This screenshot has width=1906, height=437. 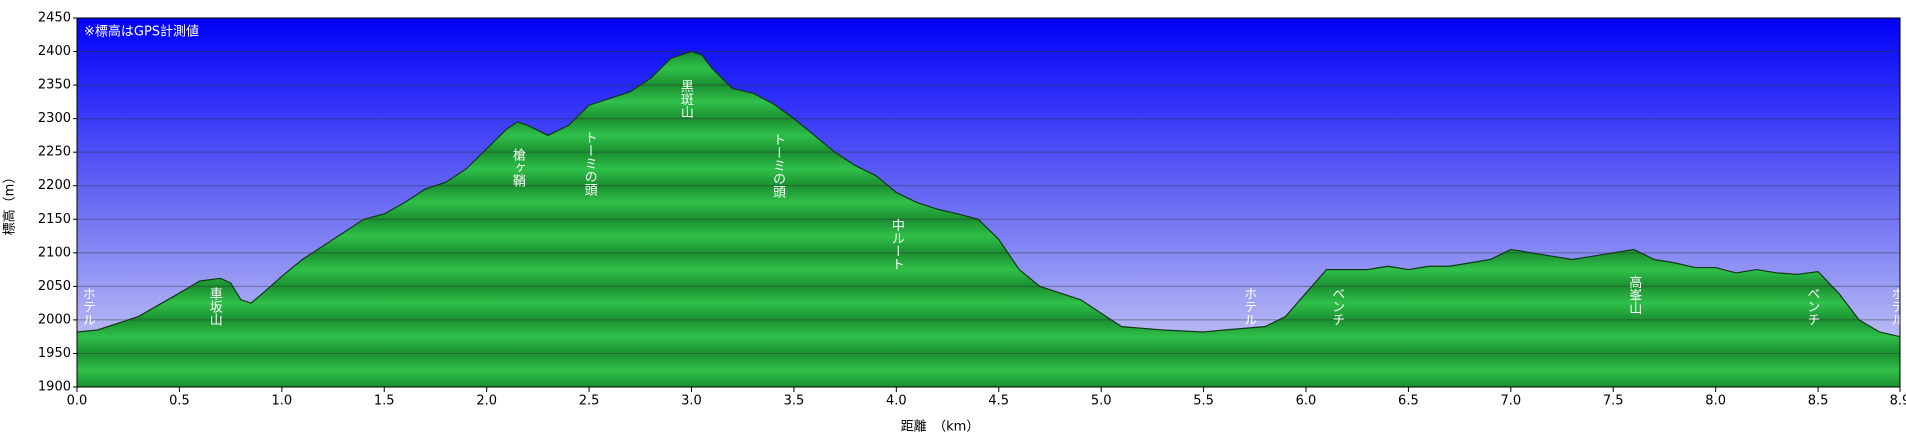 What do you see at coordinates (896, 401) in the screenshot?
I see `x-tick-label: 4.0` at bounding box center [896, 401].